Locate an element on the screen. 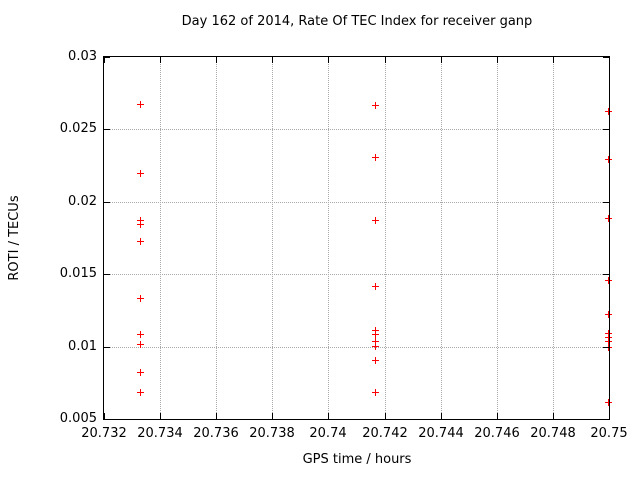 This screenshot has height=480, width=640. y-tick-label: 0.03 is located at coordinates (82, 56).